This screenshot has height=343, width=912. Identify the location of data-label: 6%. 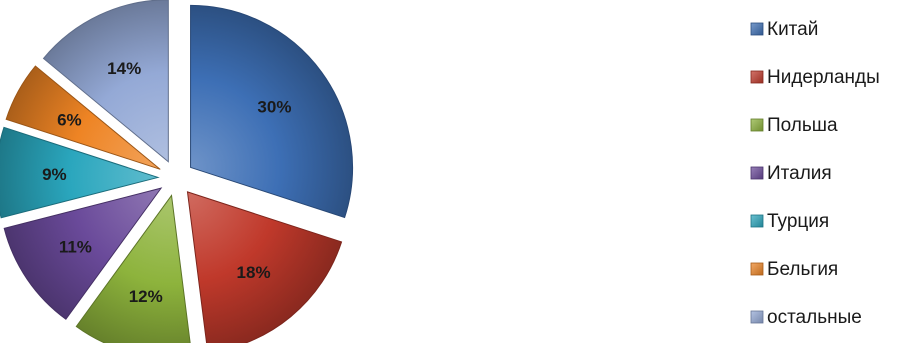
(69, 119).